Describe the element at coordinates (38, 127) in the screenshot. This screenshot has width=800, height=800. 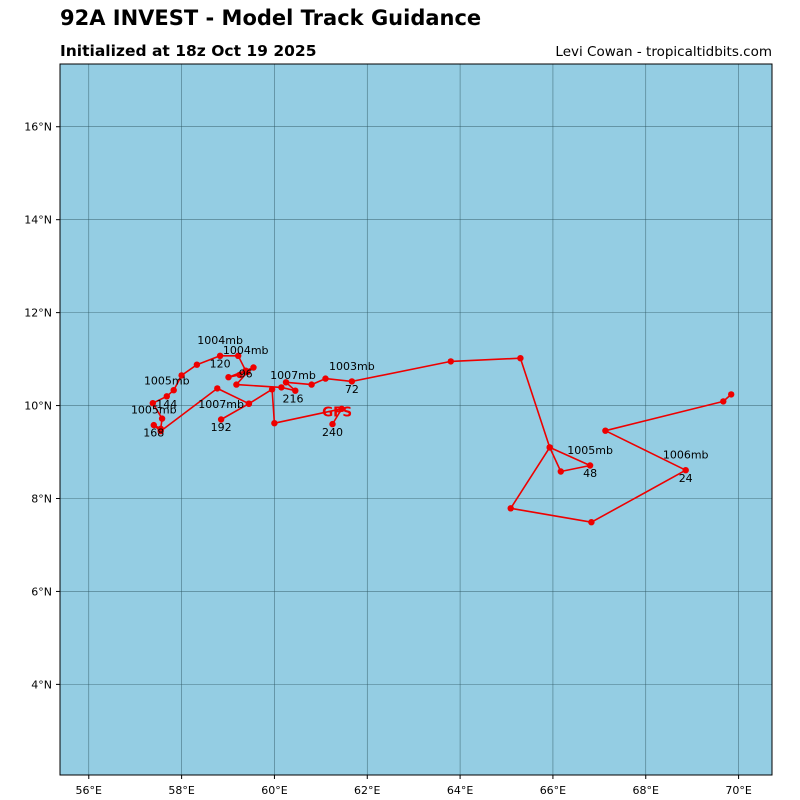
I see `lat-tick-label: 16°N` at that location.